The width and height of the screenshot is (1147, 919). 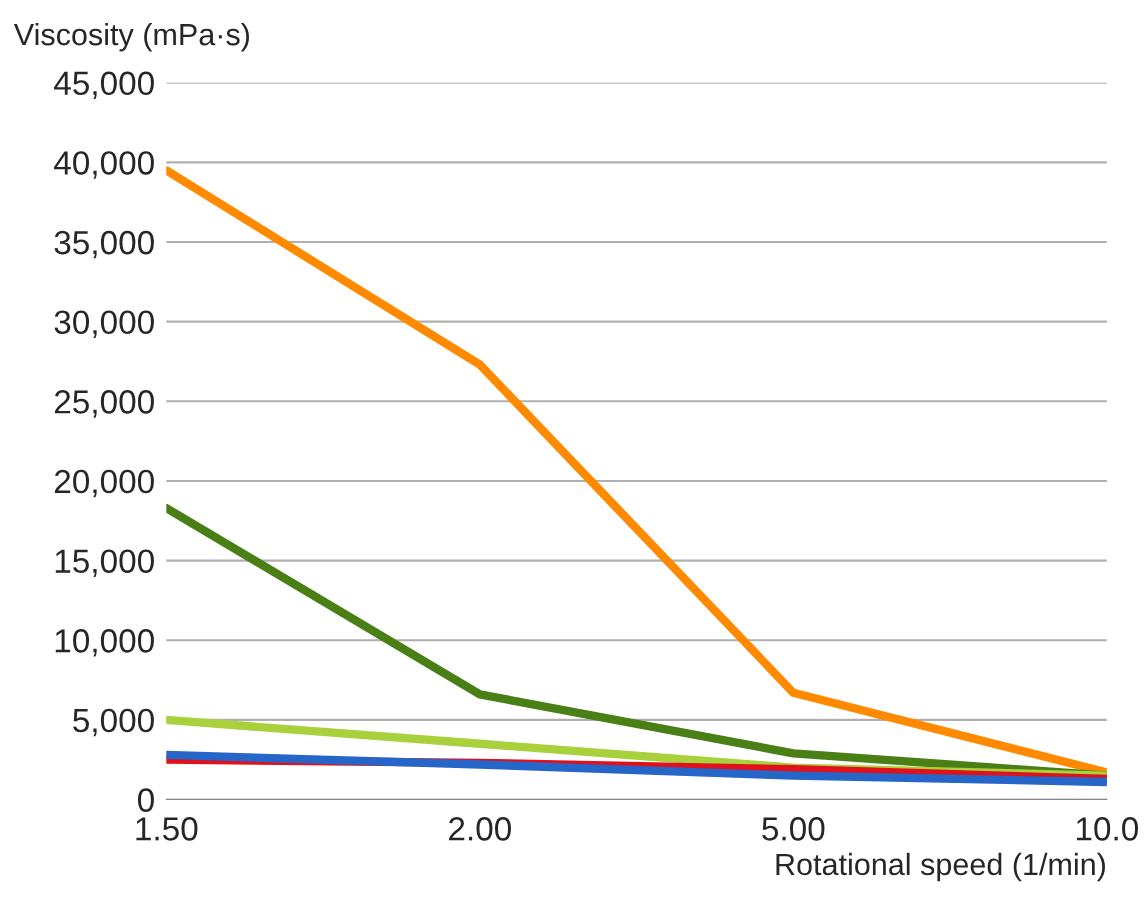 I want to click on x-tick-label: 1.50, so click(x=167, y=829).